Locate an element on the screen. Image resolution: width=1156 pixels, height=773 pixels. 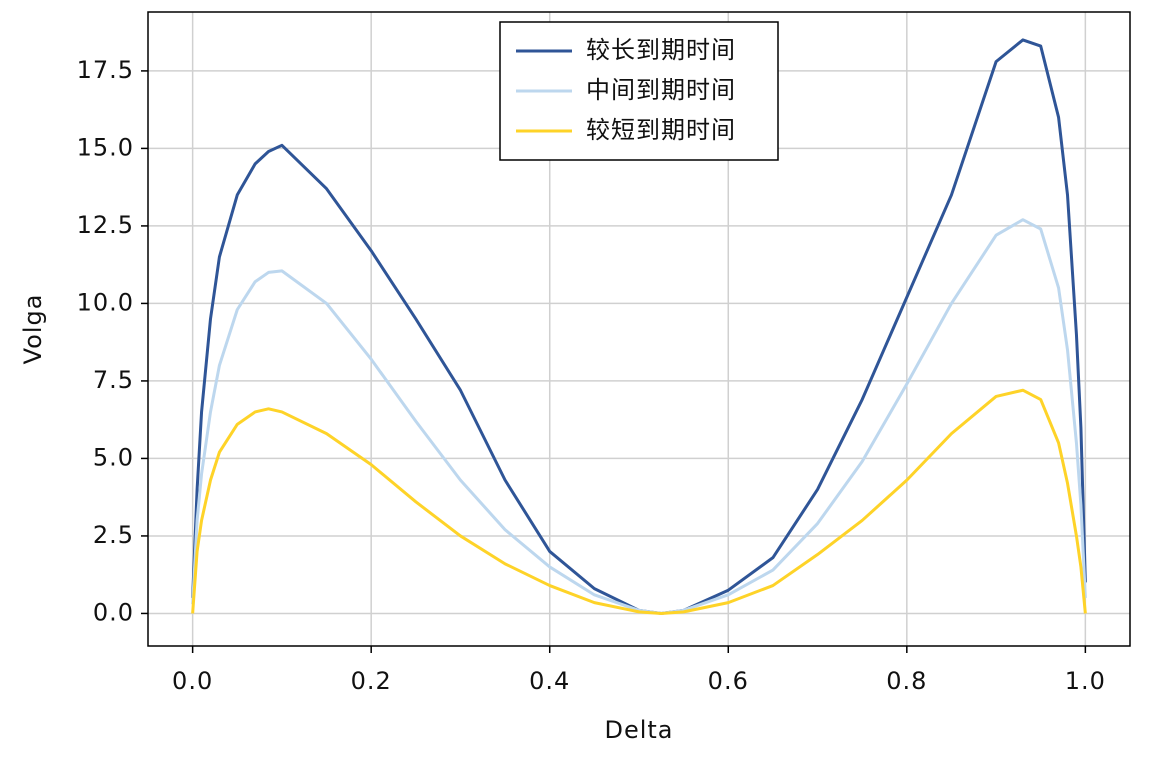
legend-label: 较短到期时间 is located at coordinates (661, 130).